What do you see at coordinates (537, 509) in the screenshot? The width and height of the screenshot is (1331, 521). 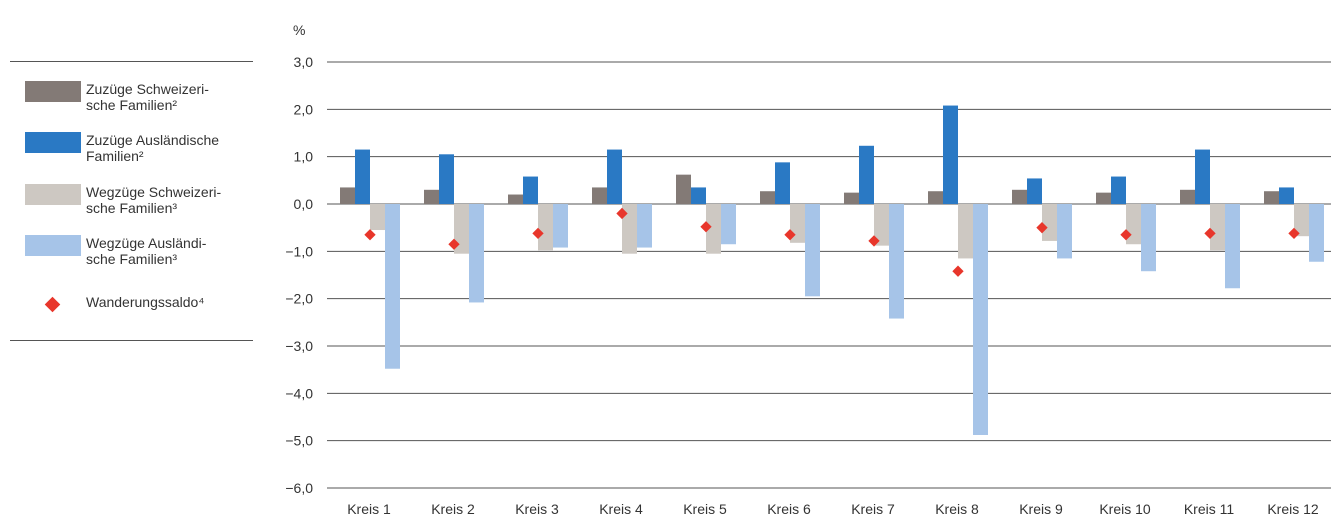 I see `x-tick-label: Kreis 3` at bounding box center [537, 509].